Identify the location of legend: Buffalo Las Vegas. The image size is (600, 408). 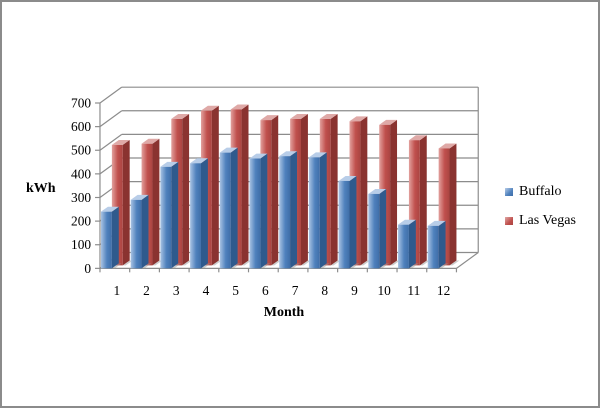
(540, 214).